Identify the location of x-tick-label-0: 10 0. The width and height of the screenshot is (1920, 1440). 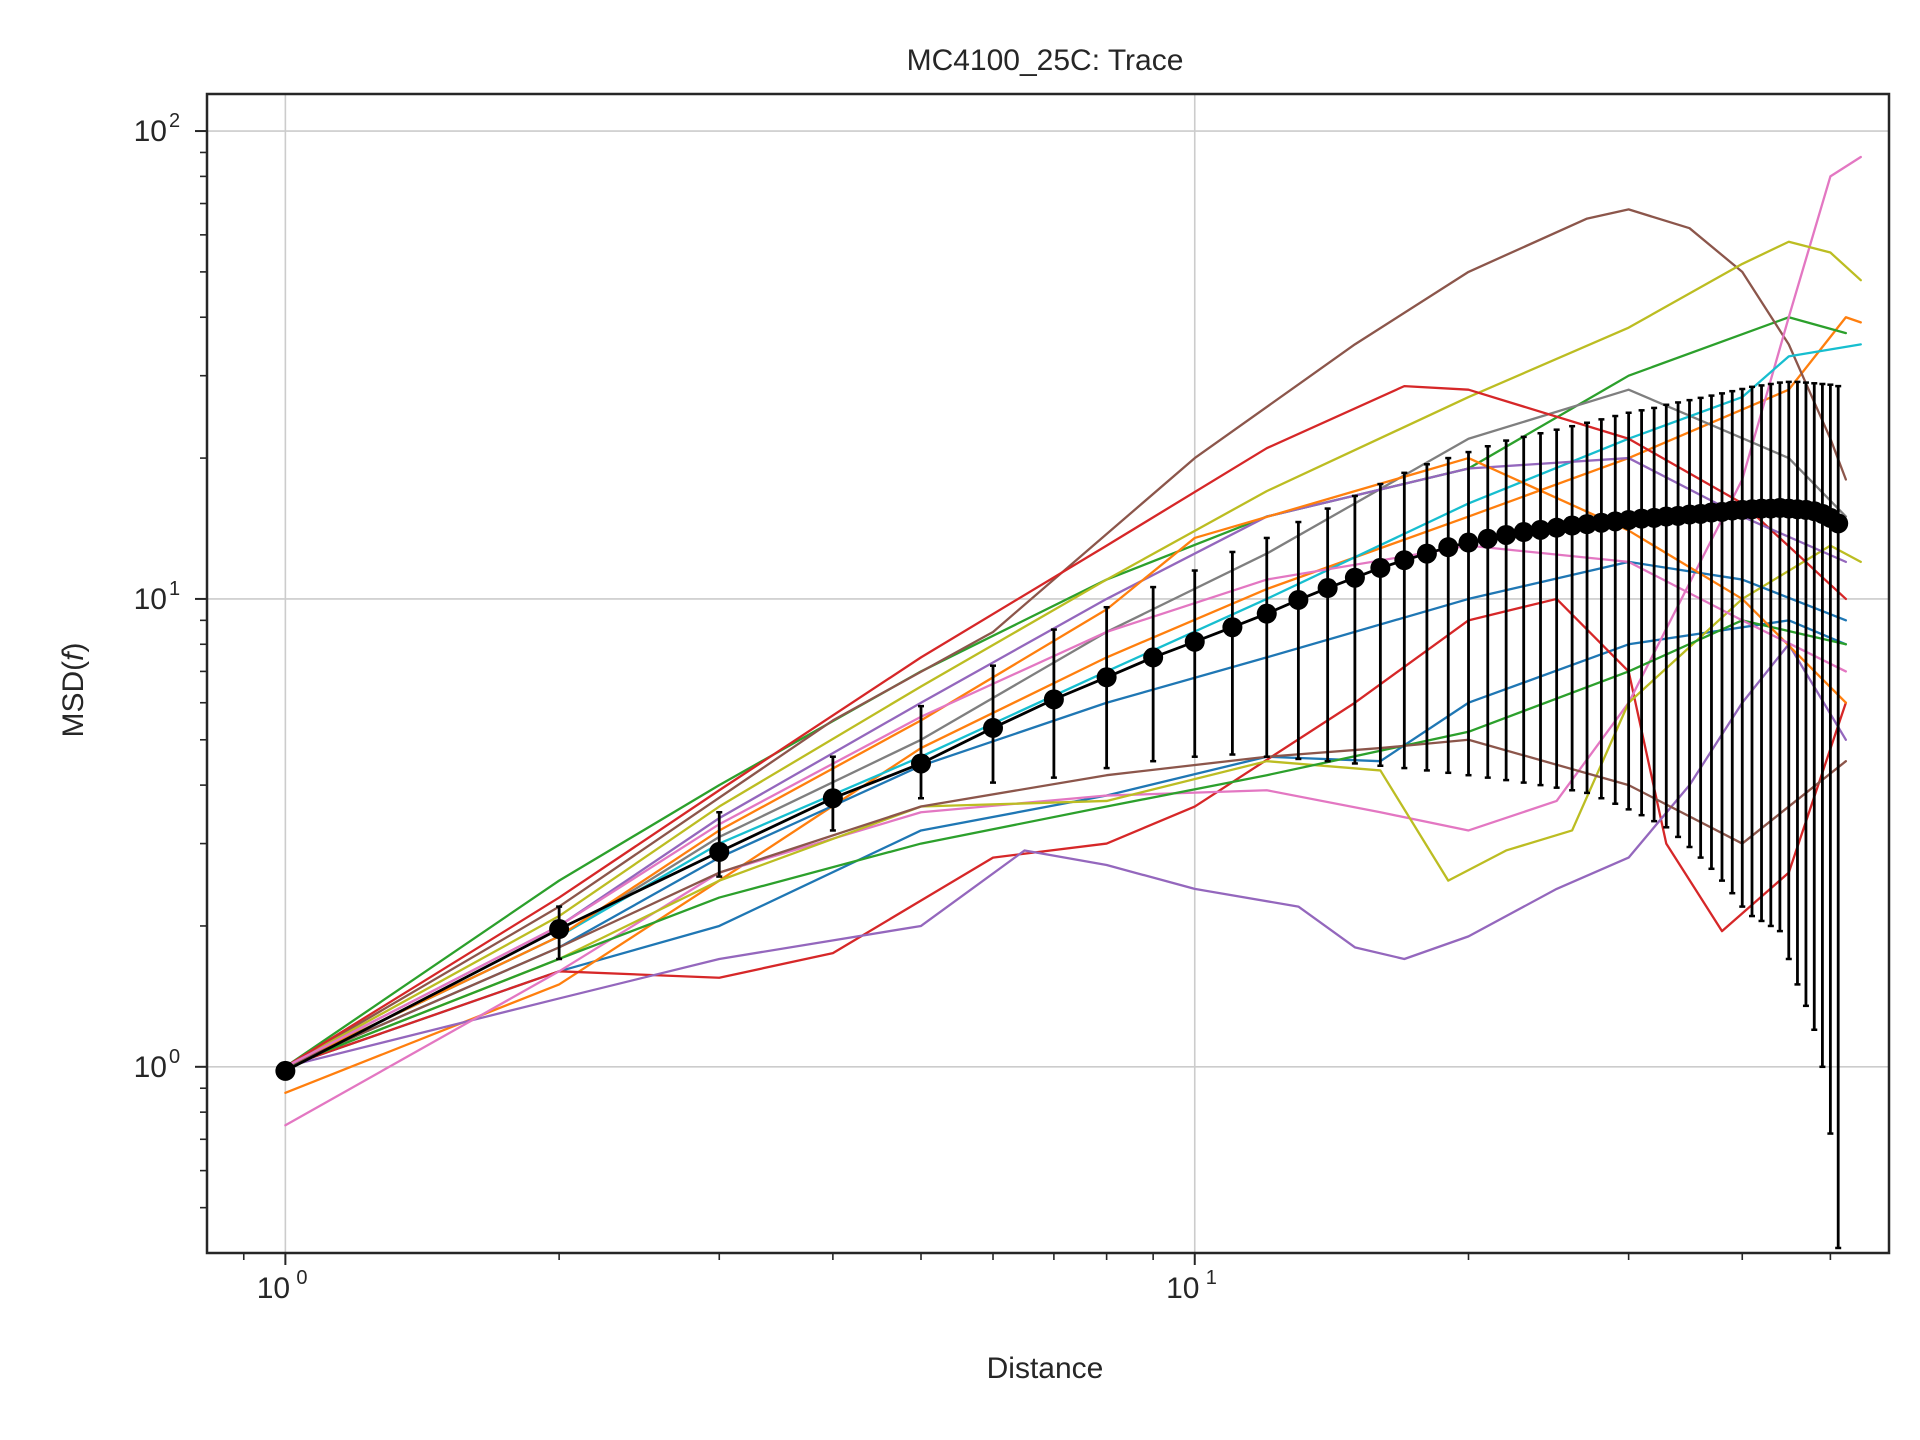
(282, 1286).